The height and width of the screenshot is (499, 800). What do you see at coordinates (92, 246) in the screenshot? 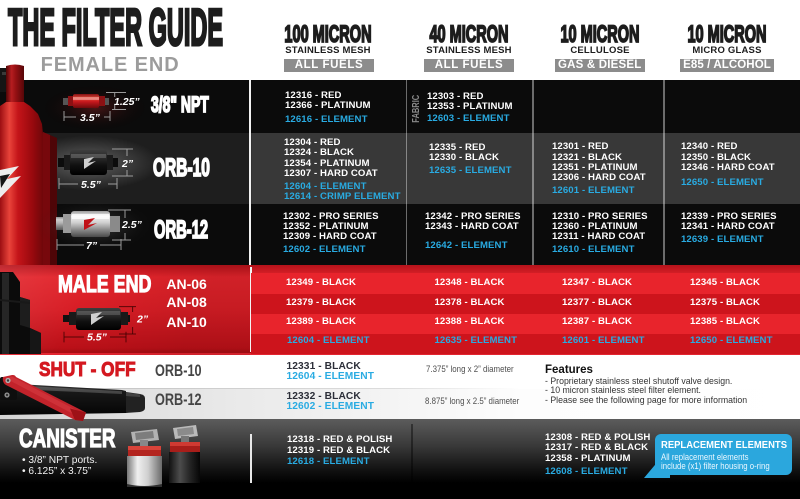
I see `svg-text: 7”` at bounding box center [92, 246].